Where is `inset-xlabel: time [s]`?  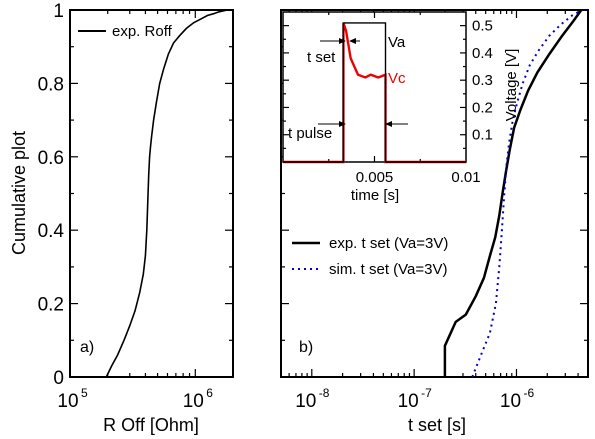 inset-xlabel: time [s] is located at coordinates (375, 195).